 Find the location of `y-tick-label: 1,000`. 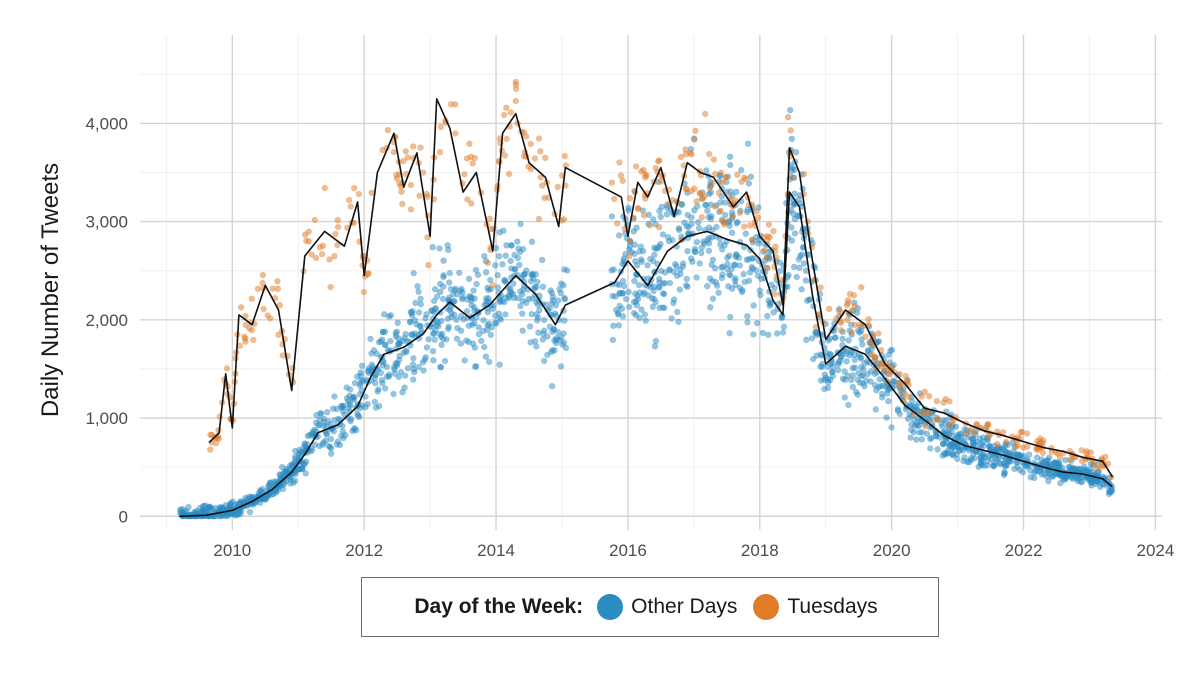

y-tick-label: 1,000 is located at coordinates (106, 418).